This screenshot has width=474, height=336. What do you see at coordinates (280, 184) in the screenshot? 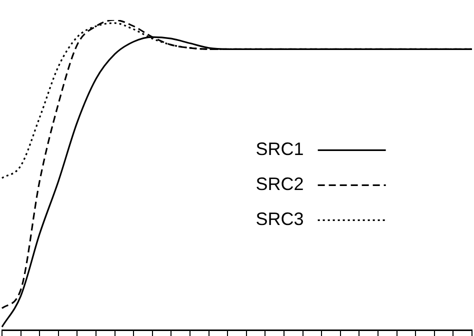
I see `legend-label: SRC2` at bounding box center [280, 184].